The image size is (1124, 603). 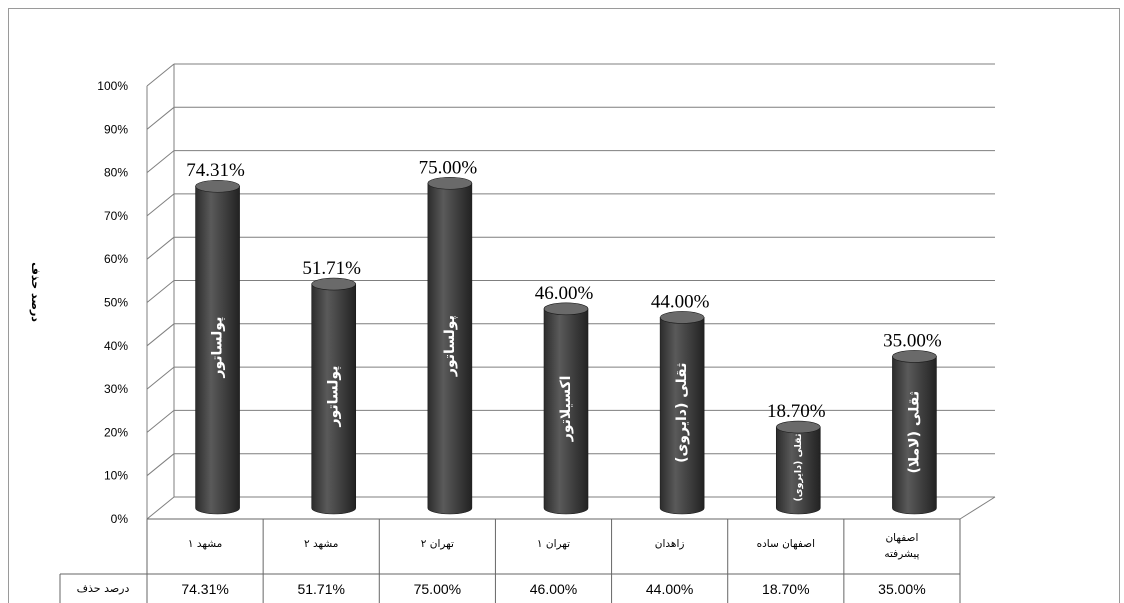 I want to click on category-label: اصفهان ساده, so click(x=786, y=544).